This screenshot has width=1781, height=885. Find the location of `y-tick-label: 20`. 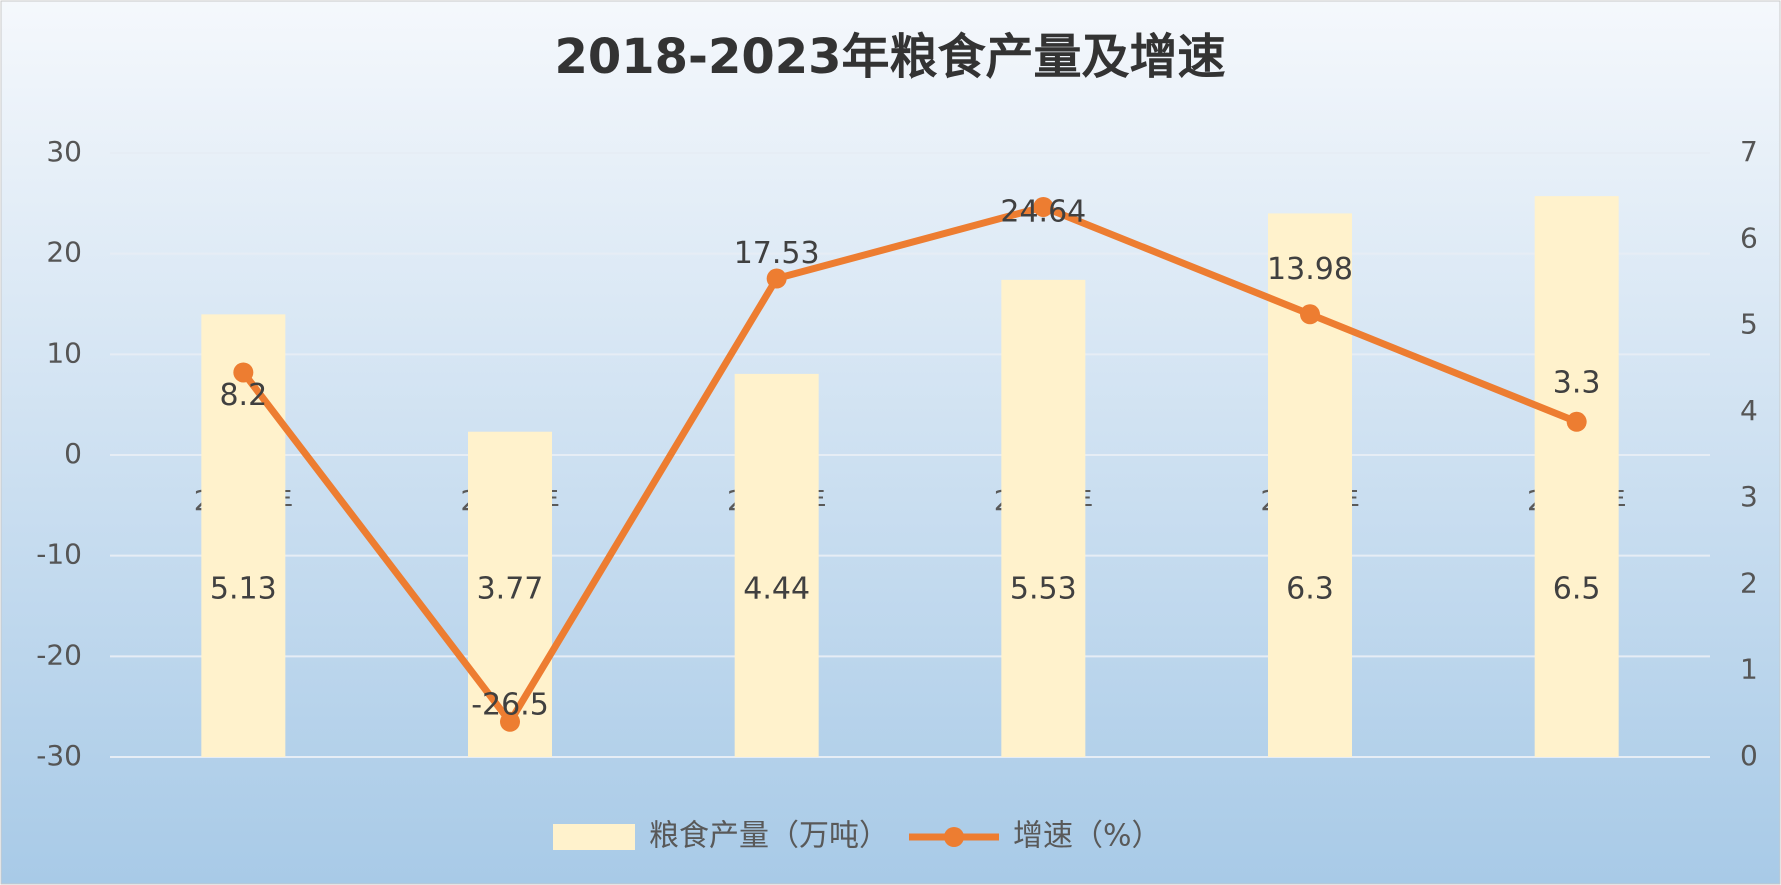

y-tick-label: 20 is located at coordinates (64, 252).